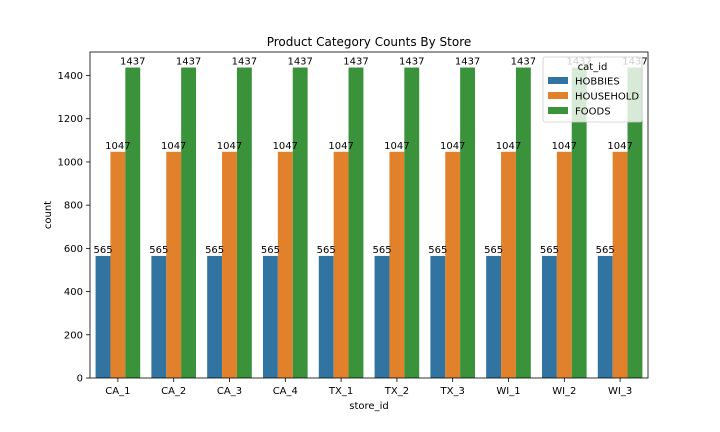 Image resolution: width=720 pixels, height=432 pixels. I want to click on legend-swatch-household, so click(558, 95).